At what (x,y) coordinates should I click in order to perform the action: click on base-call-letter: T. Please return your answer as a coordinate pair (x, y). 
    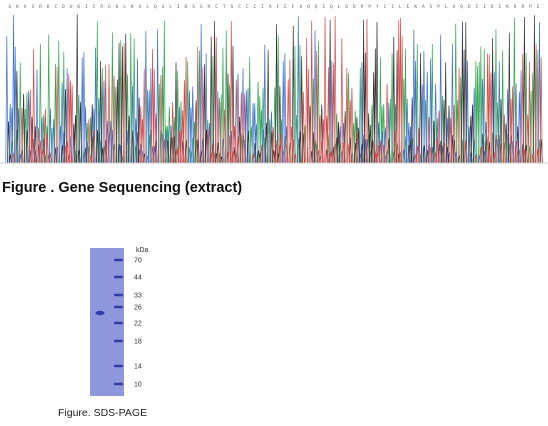
    Looking at the image, I should click on (224, 7).